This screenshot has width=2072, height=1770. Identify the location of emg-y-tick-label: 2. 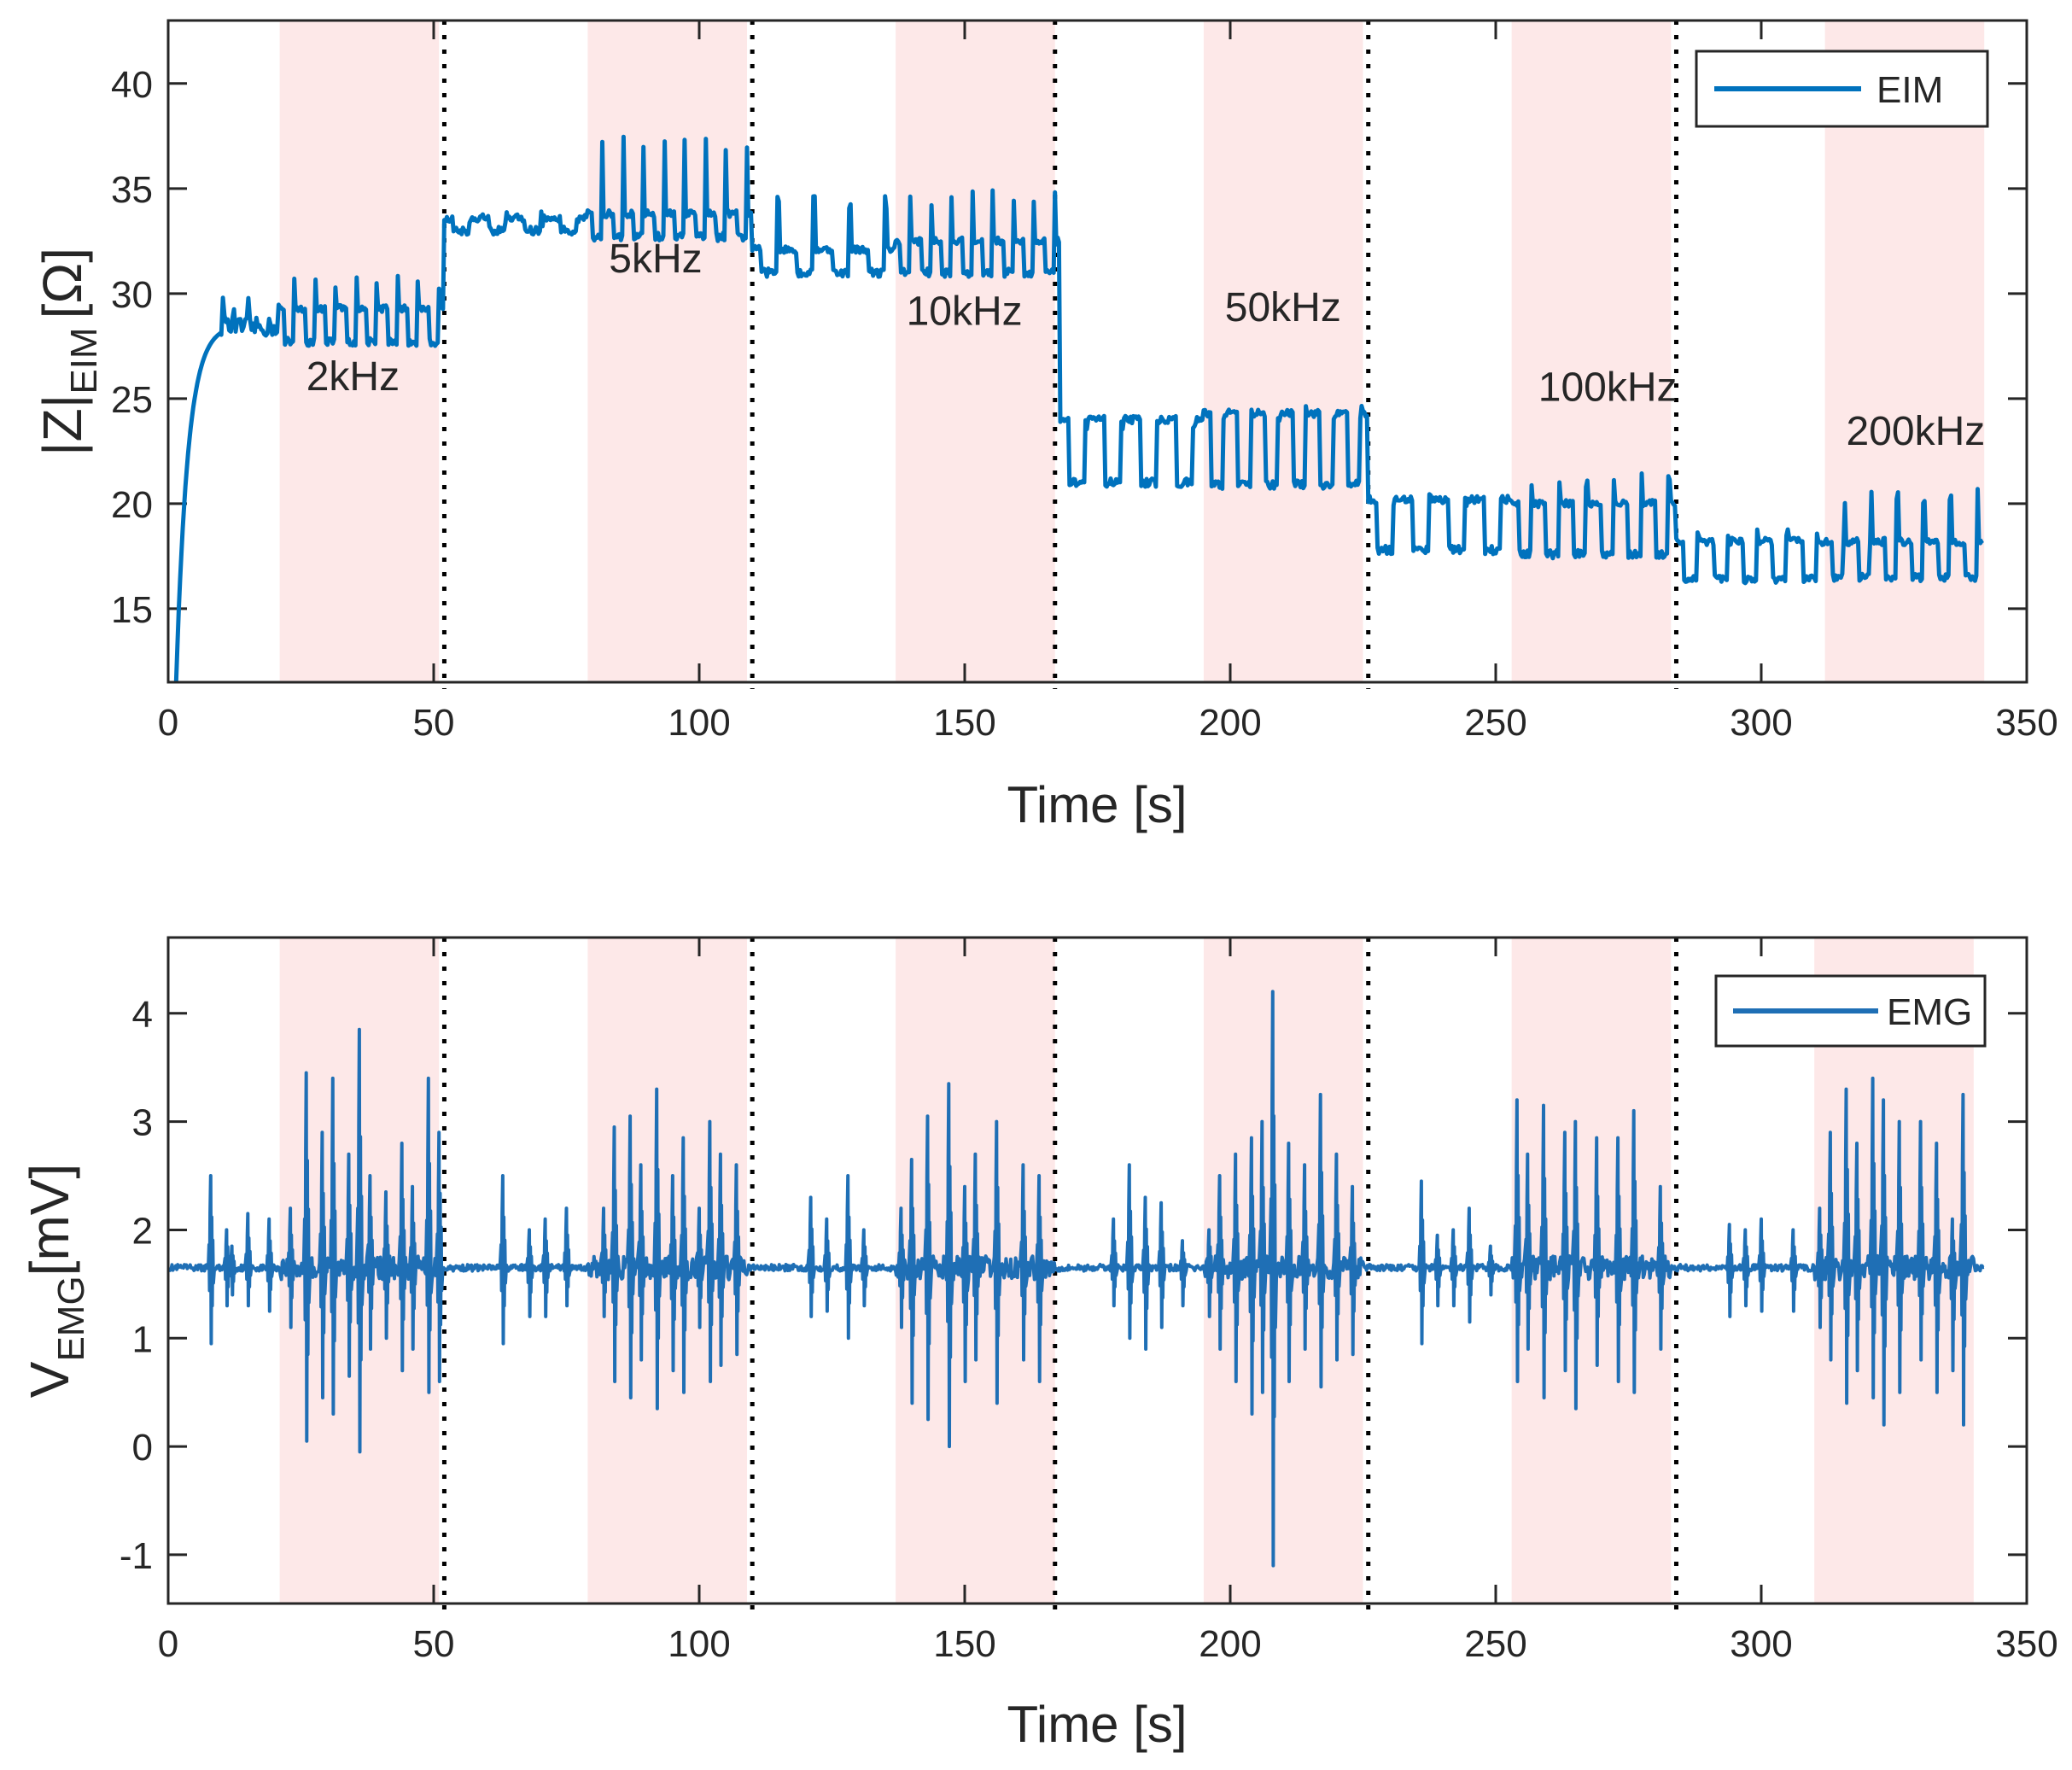
(142, 1231).